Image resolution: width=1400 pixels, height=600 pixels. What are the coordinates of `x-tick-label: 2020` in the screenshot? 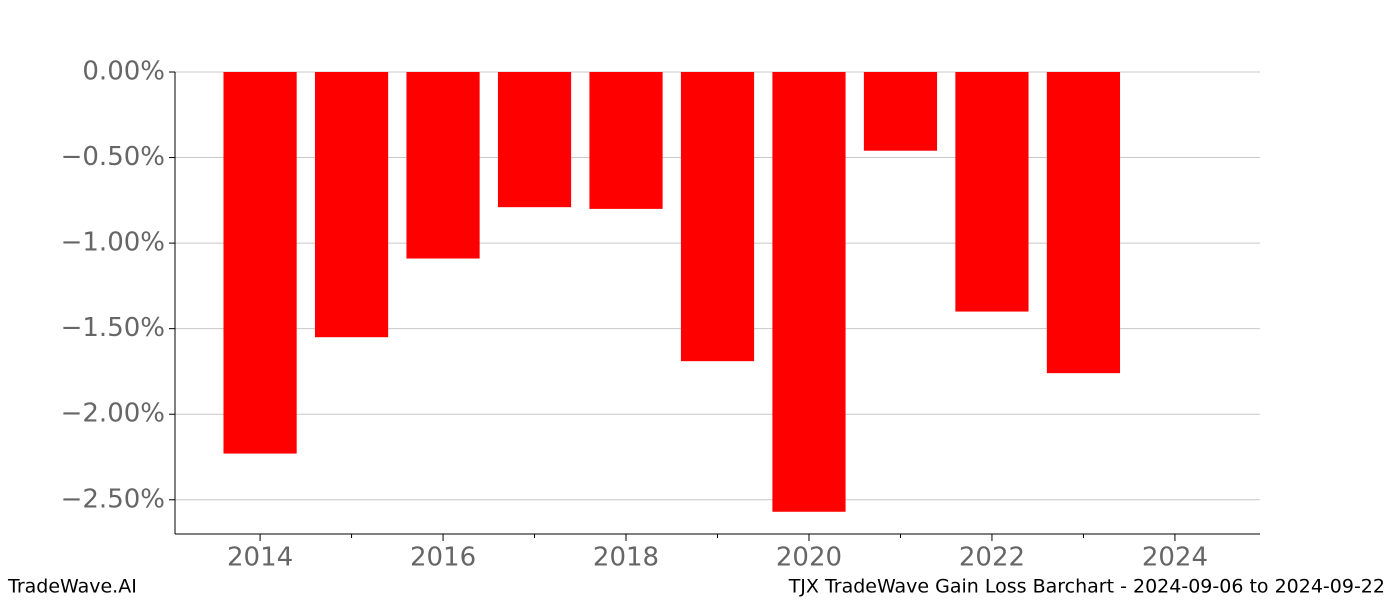 It's located at (809, 558).